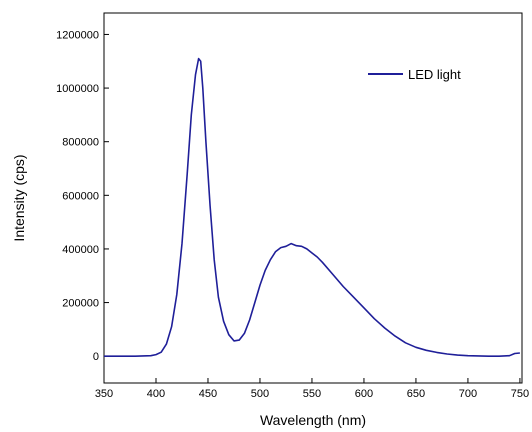 This screenshot has width=532, height=432. What do you see at coordinates (80, 143) in the screenshot?
I see `y-tick-label: 800000` at bounding box center [80, 143].